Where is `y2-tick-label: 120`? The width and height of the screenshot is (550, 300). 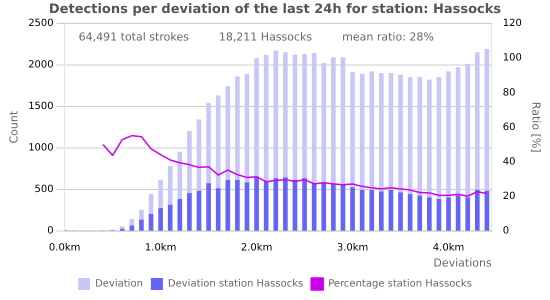 y2-tick-label: 120 is located at coordinates (512, 24).